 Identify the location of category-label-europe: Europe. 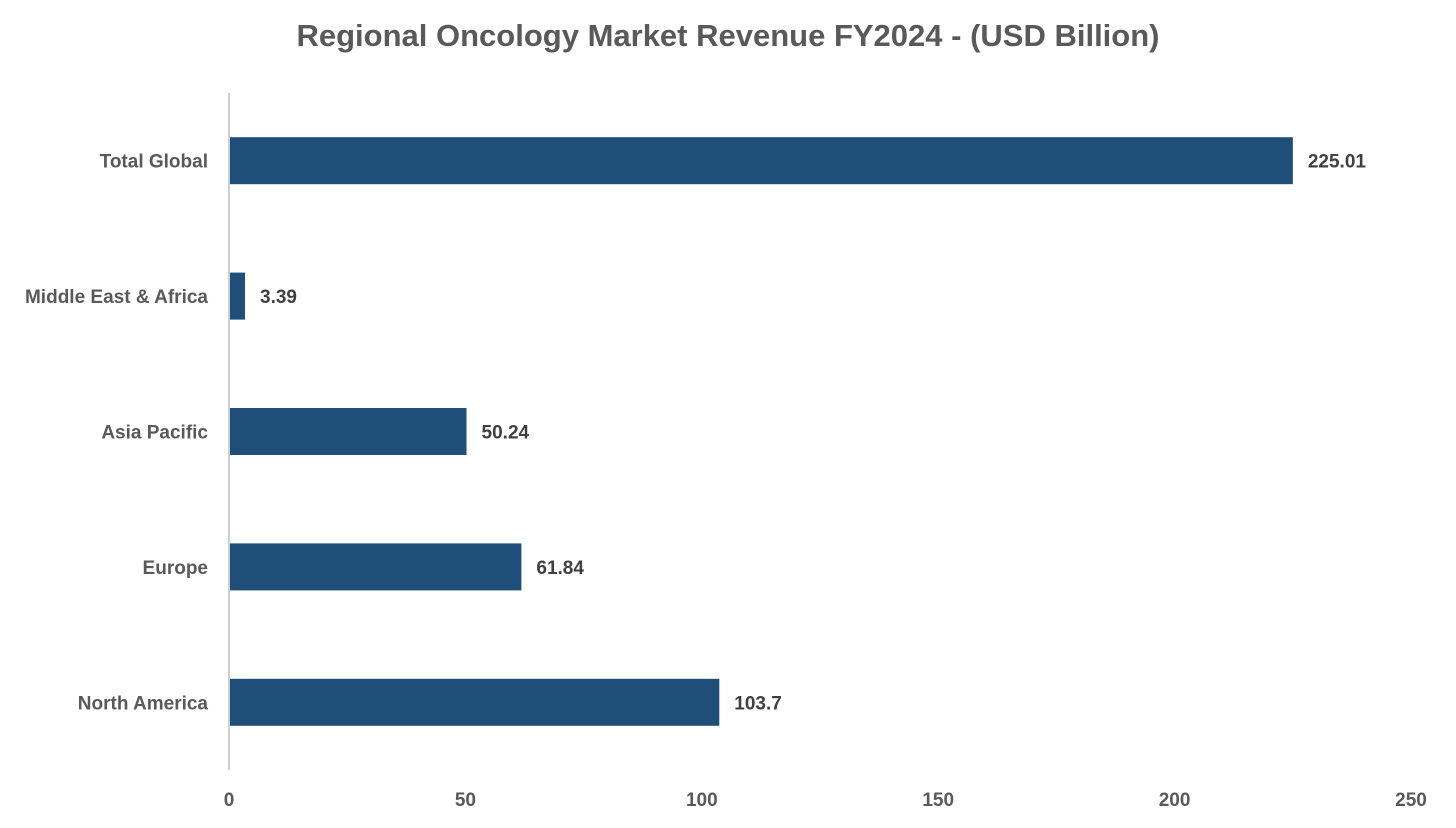
(175, 568).